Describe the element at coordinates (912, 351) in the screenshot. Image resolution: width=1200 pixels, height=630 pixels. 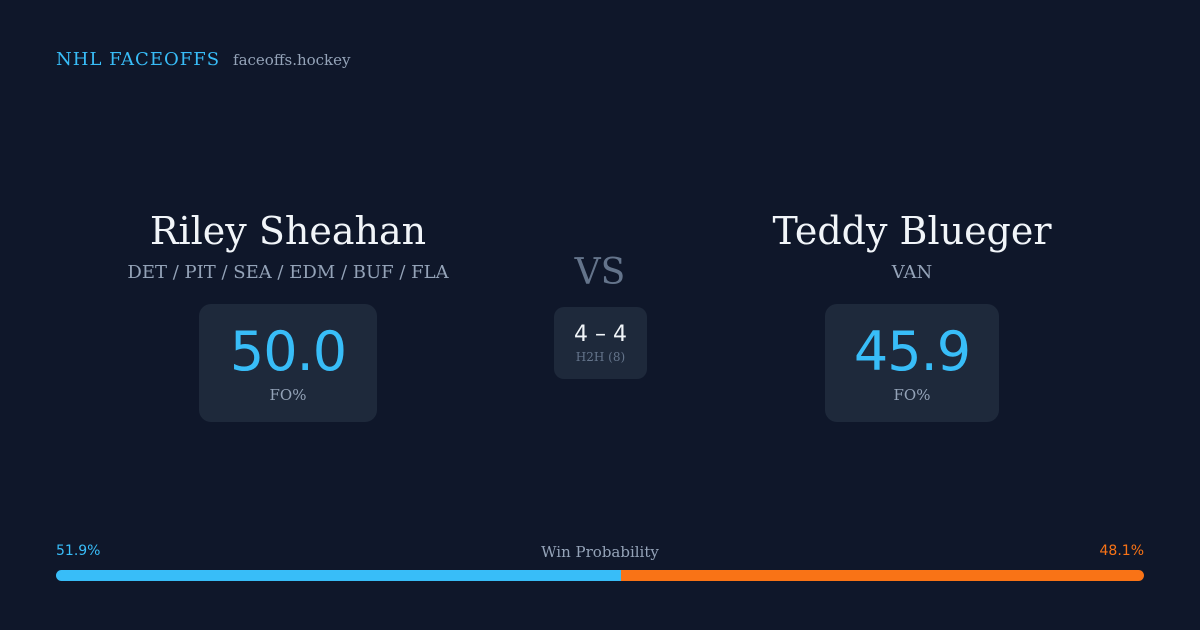
I see `player-right-fo-value: 45.9` at that location.